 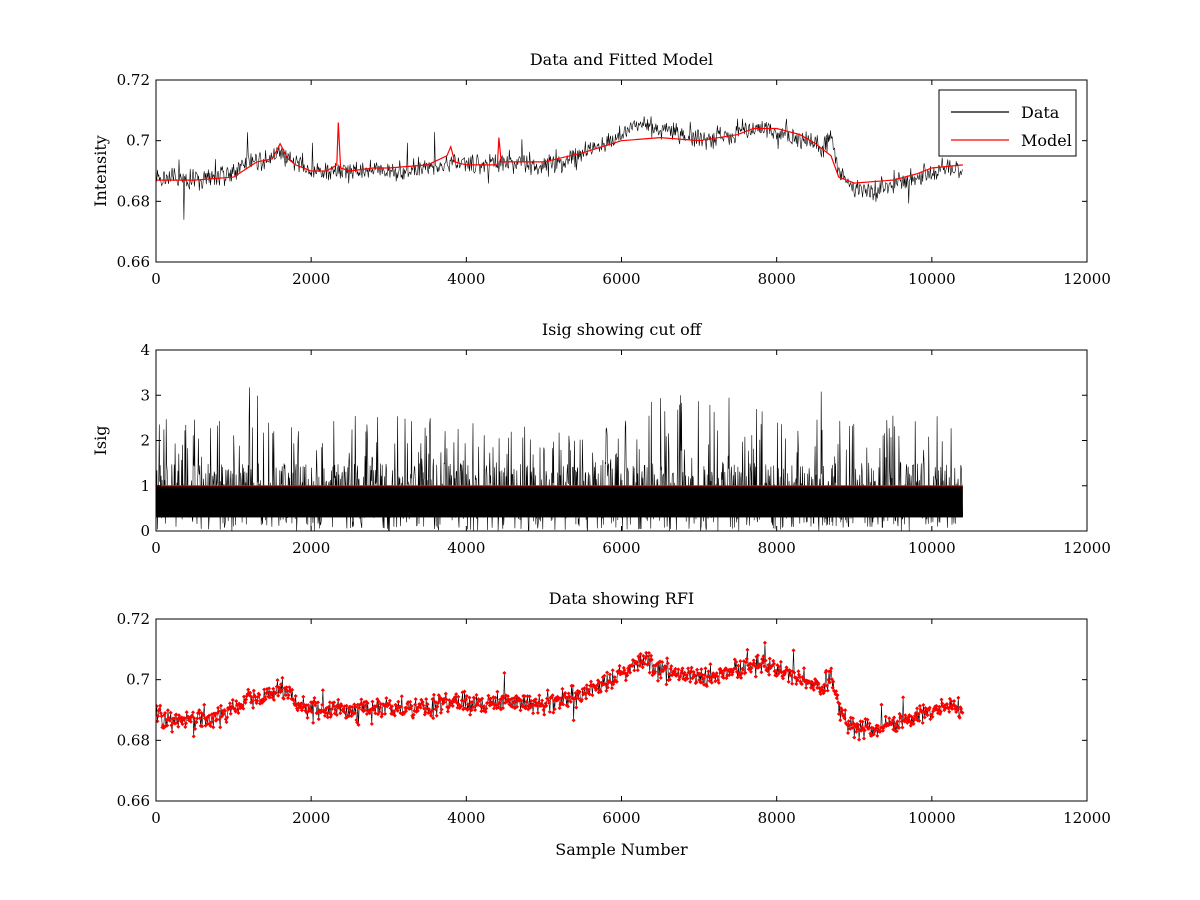 I want to click on series-markers, so click(x=560, y=691).